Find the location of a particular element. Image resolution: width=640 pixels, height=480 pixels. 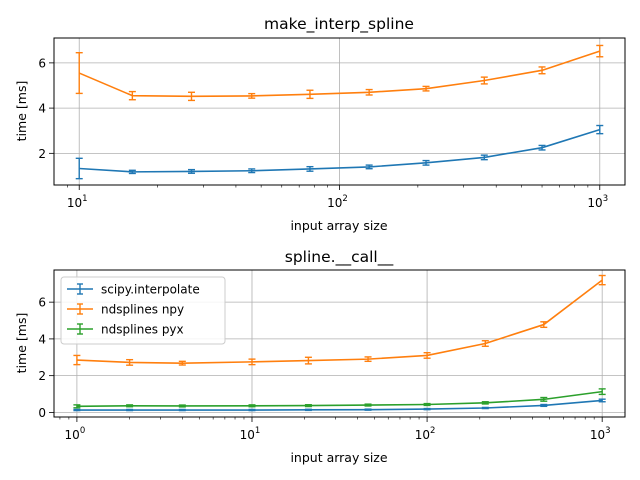

legend-label: ndsplines pyx is located at coordinates (142, 330).